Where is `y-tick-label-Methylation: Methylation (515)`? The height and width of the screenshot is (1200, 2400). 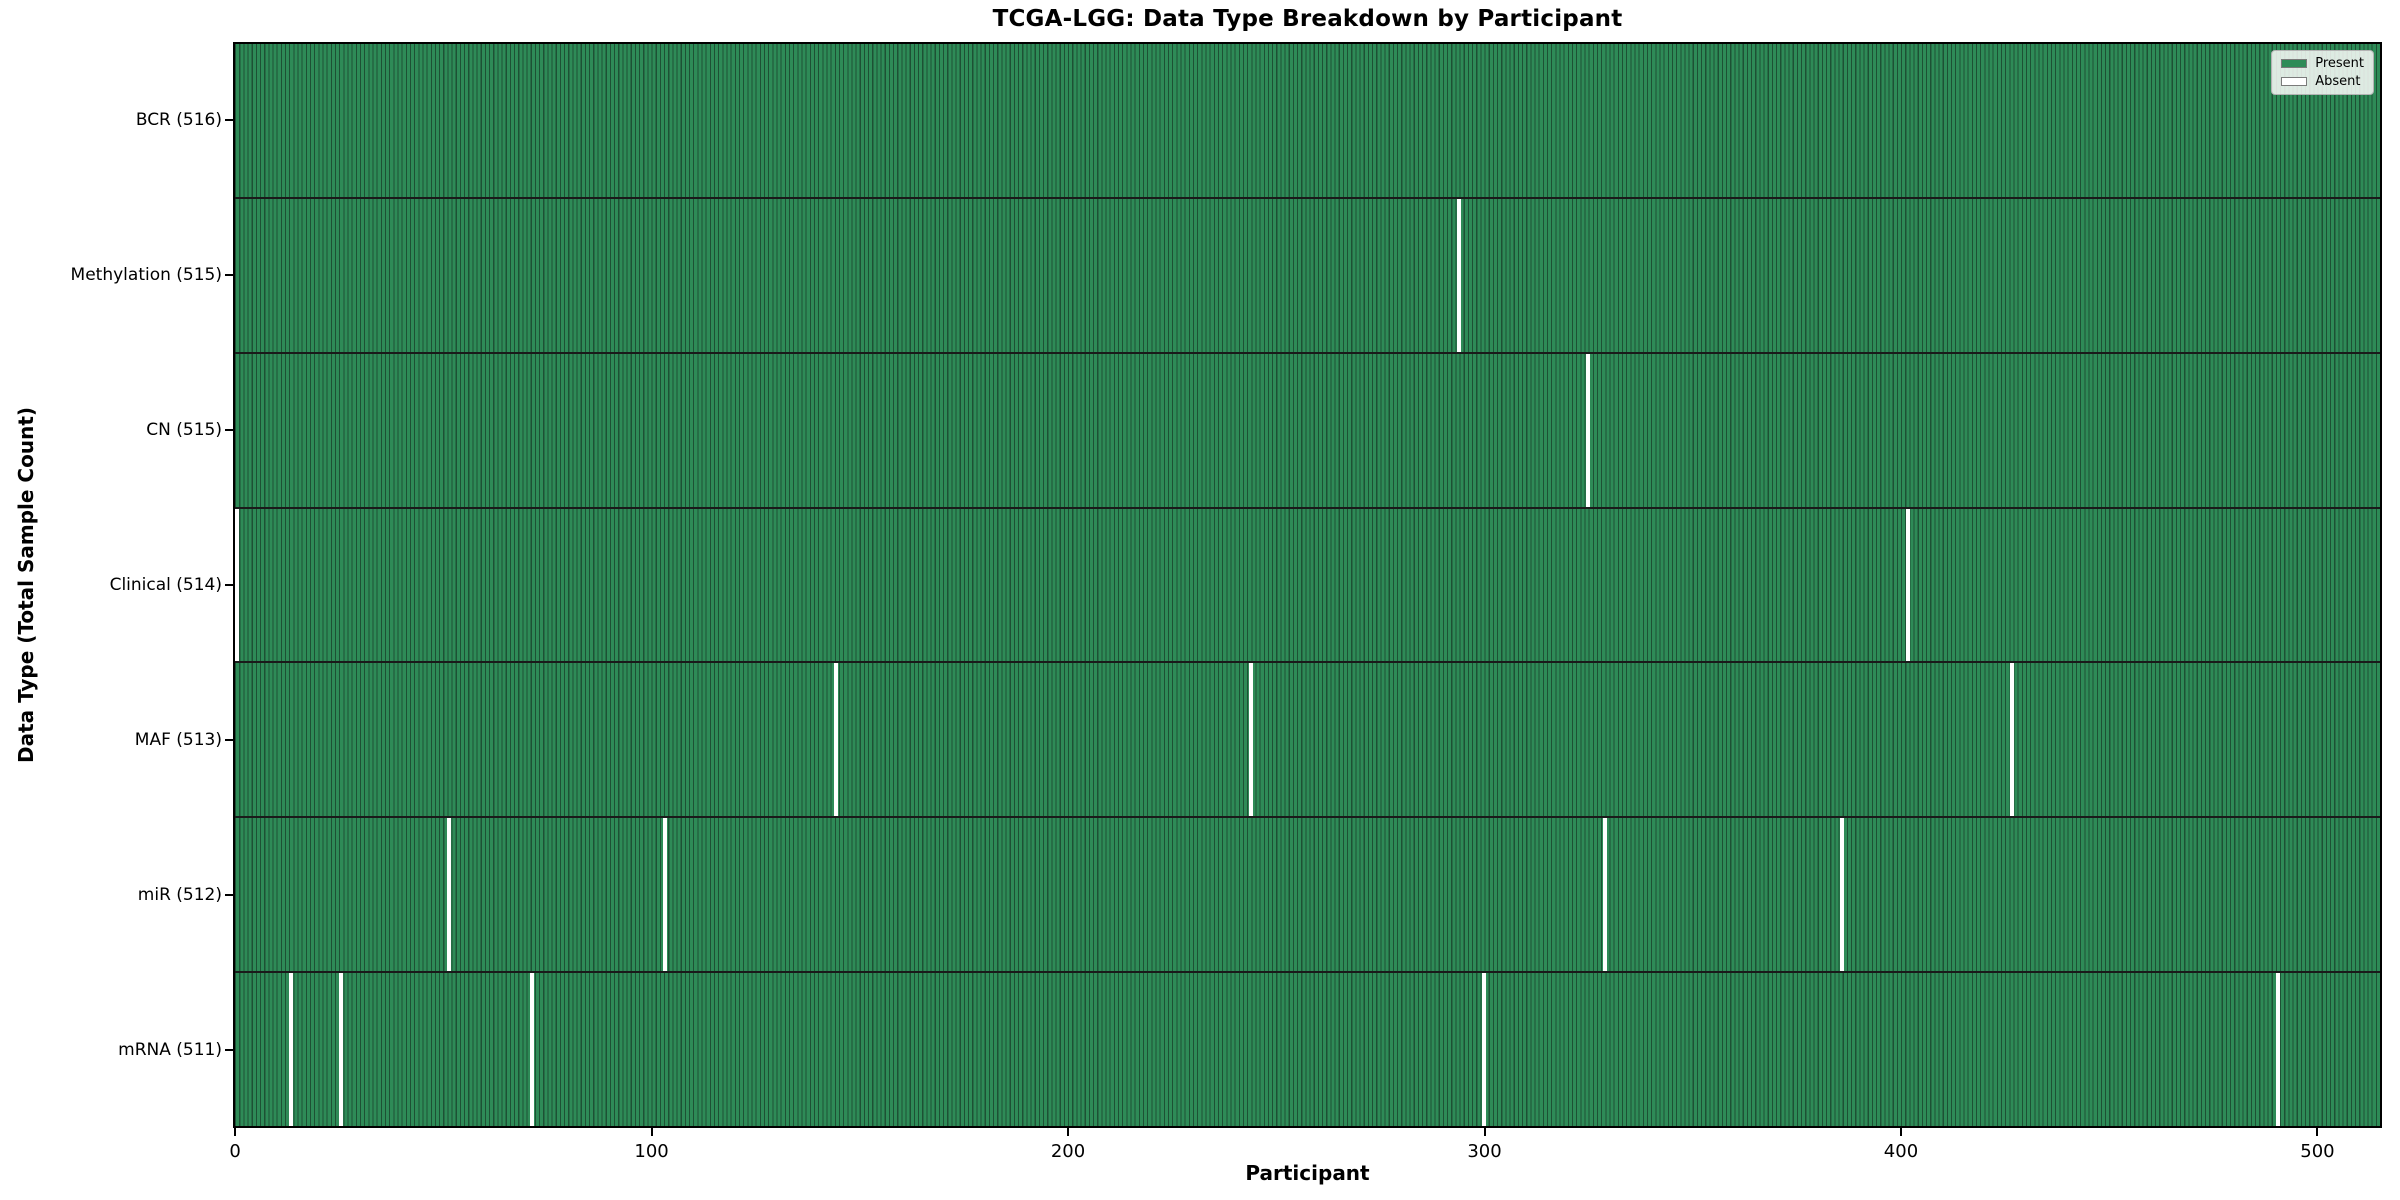 y-tick-label-Methylation: Methylation (515) is located at coordinates (146, 274).